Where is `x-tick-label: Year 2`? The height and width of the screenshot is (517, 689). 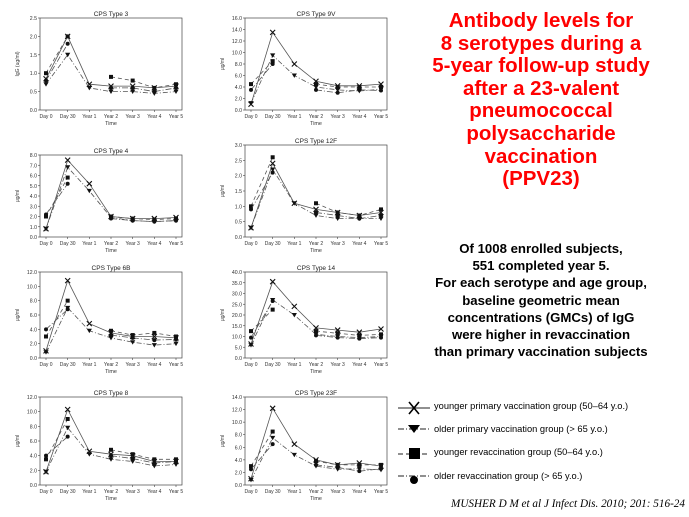 x-tick-label: Year 2 is located at coordinates (111, 244).